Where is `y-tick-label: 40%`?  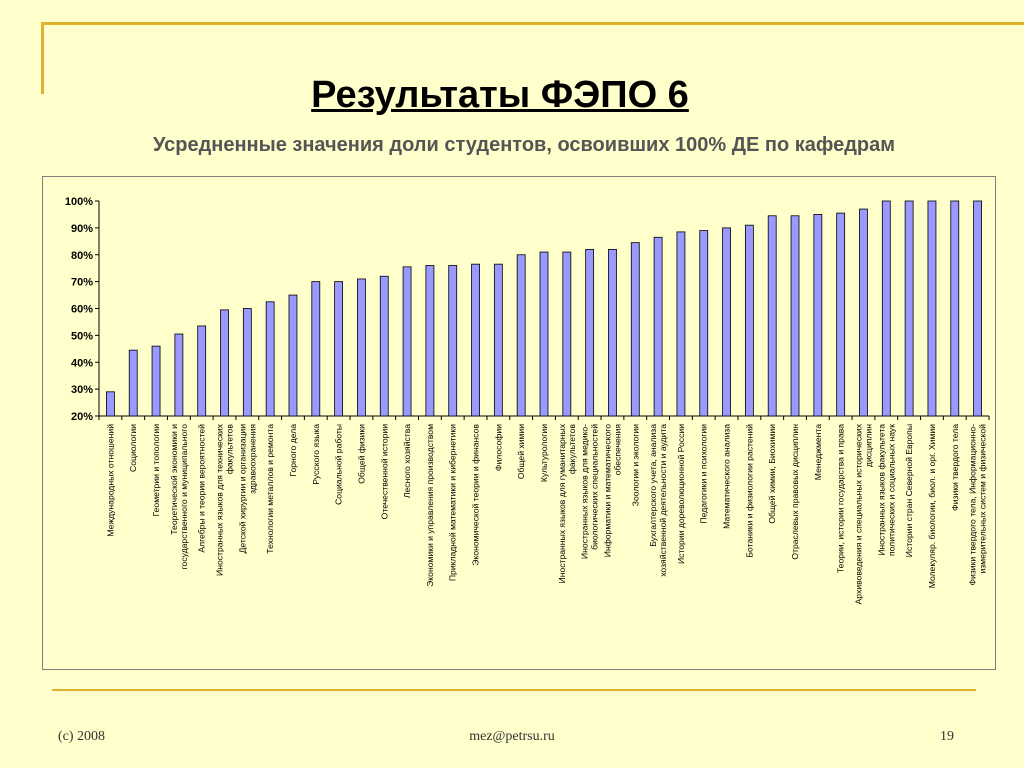 y-tick-label: 40% is located at coordinates (82, 363).